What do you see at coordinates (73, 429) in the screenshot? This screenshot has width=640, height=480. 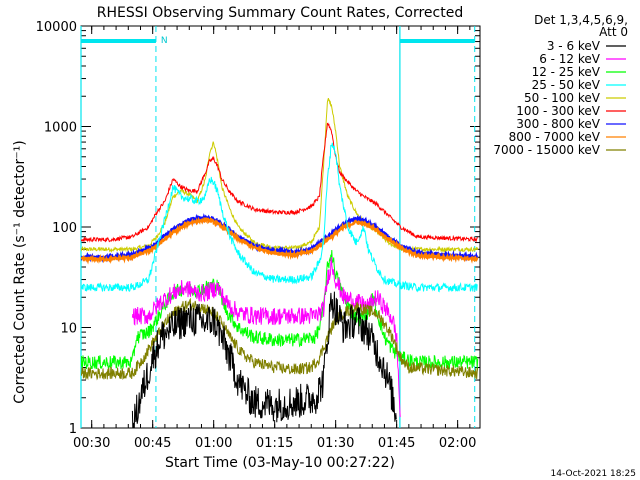 I see `y-tick-label: 1` at bounding box center [73, 429].